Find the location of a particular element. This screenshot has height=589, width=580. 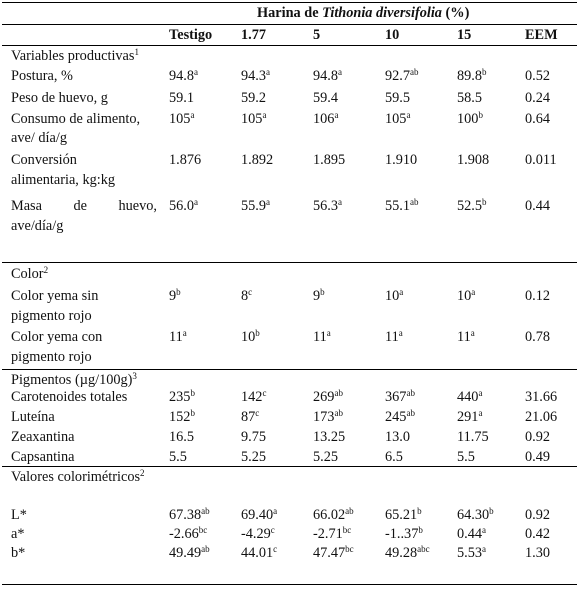

cell-value: 11 is located at coordinates (176, 337).